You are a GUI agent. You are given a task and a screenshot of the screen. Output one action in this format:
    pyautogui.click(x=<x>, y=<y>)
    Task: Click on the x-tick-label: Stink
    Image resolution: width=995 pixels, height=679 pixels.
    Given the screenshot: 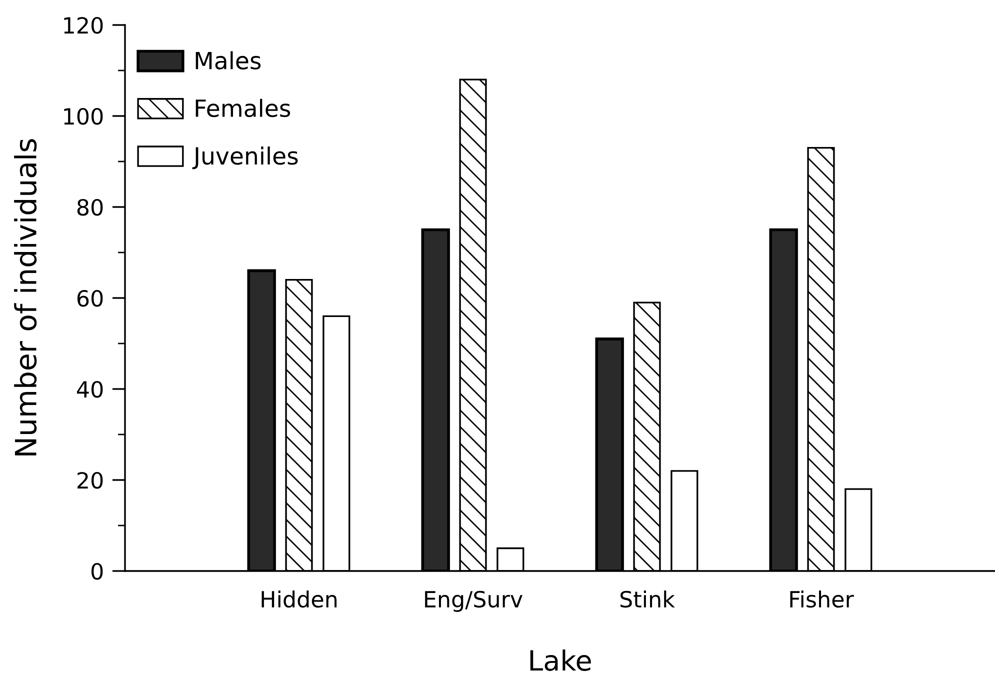 What is the action you would take?
    pyautogui.click(x=647, y=599)
    